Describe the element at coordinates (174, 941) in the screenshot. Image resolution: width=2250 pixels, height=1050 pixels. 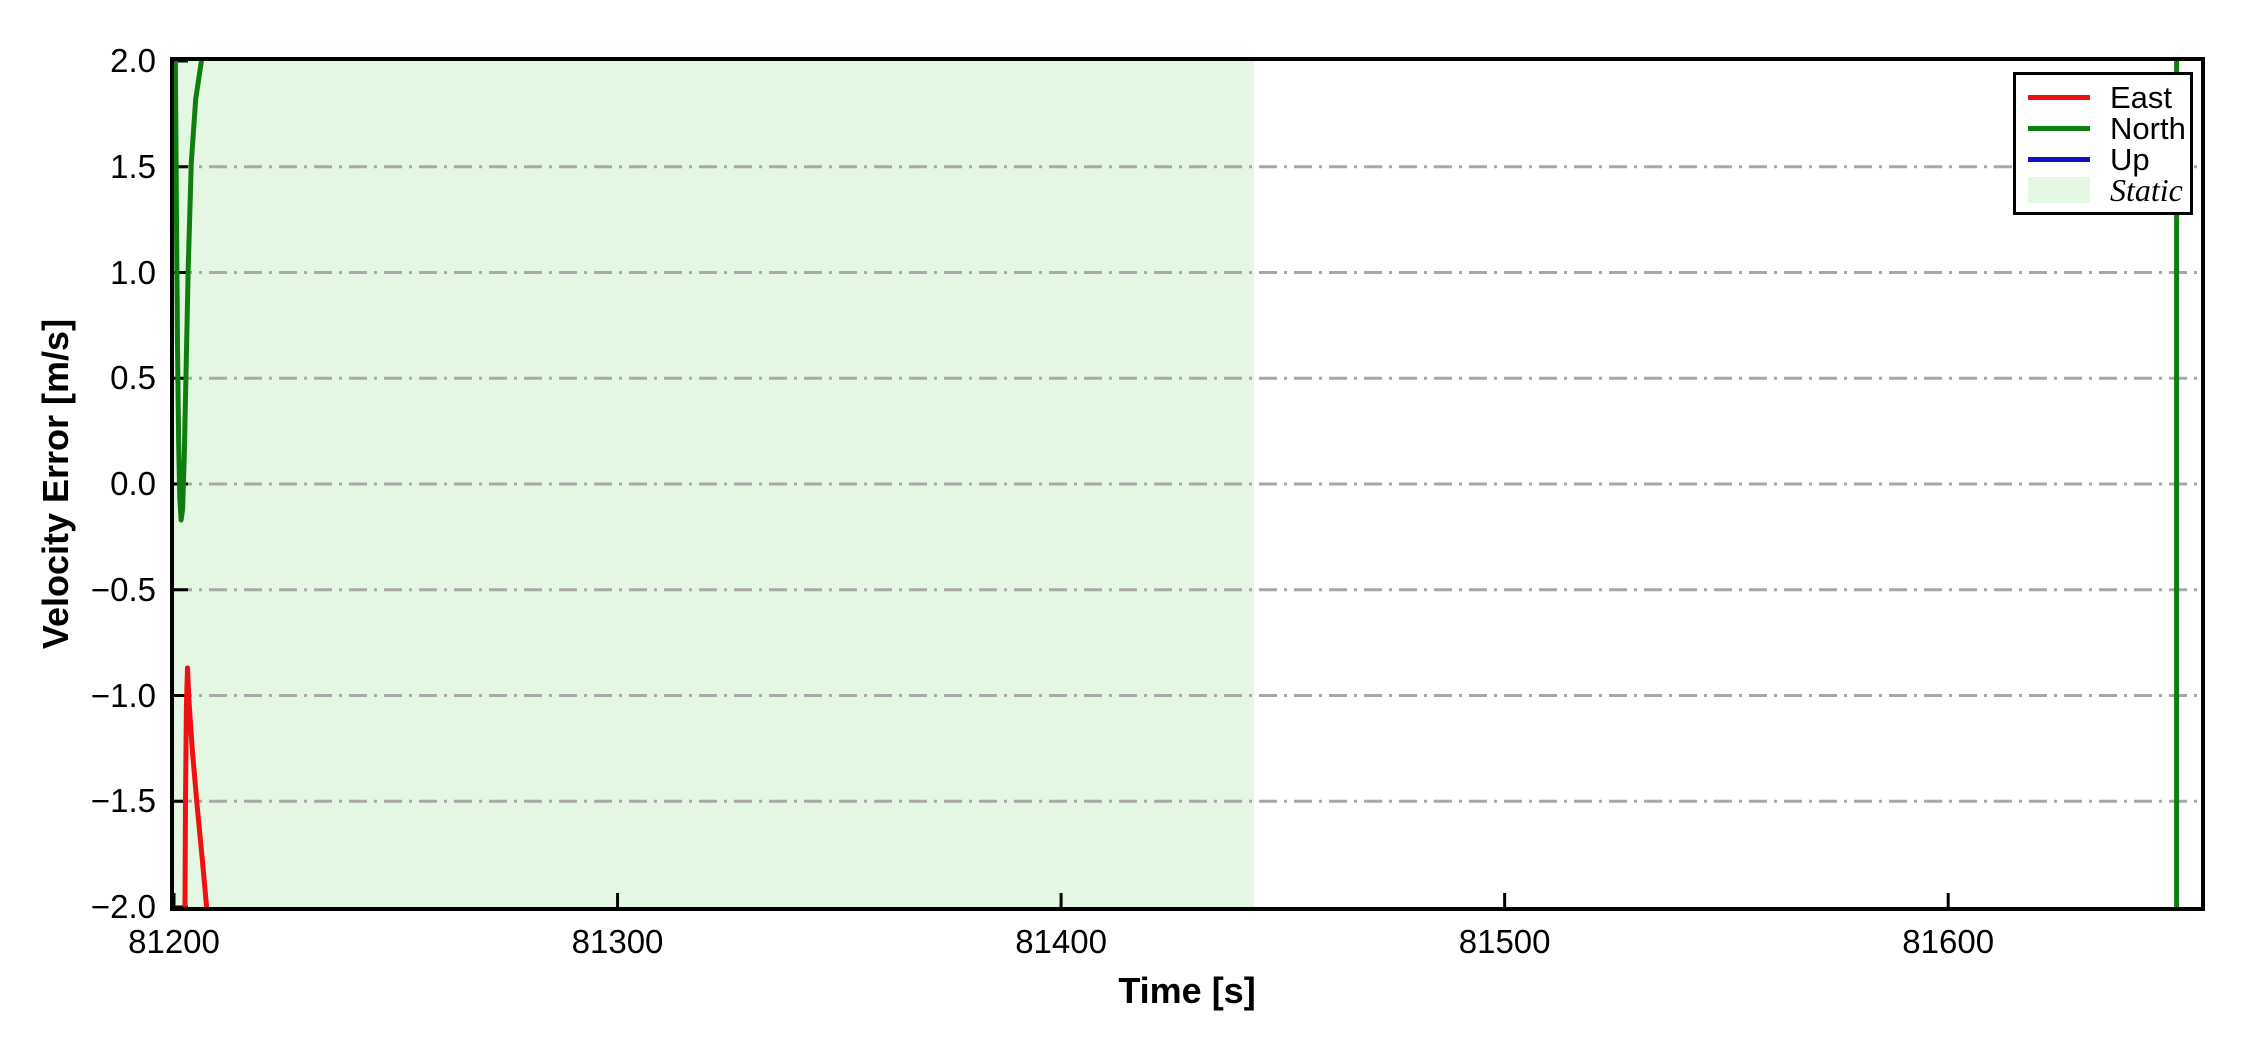
I see `x-tick-label: 81200` at that location.